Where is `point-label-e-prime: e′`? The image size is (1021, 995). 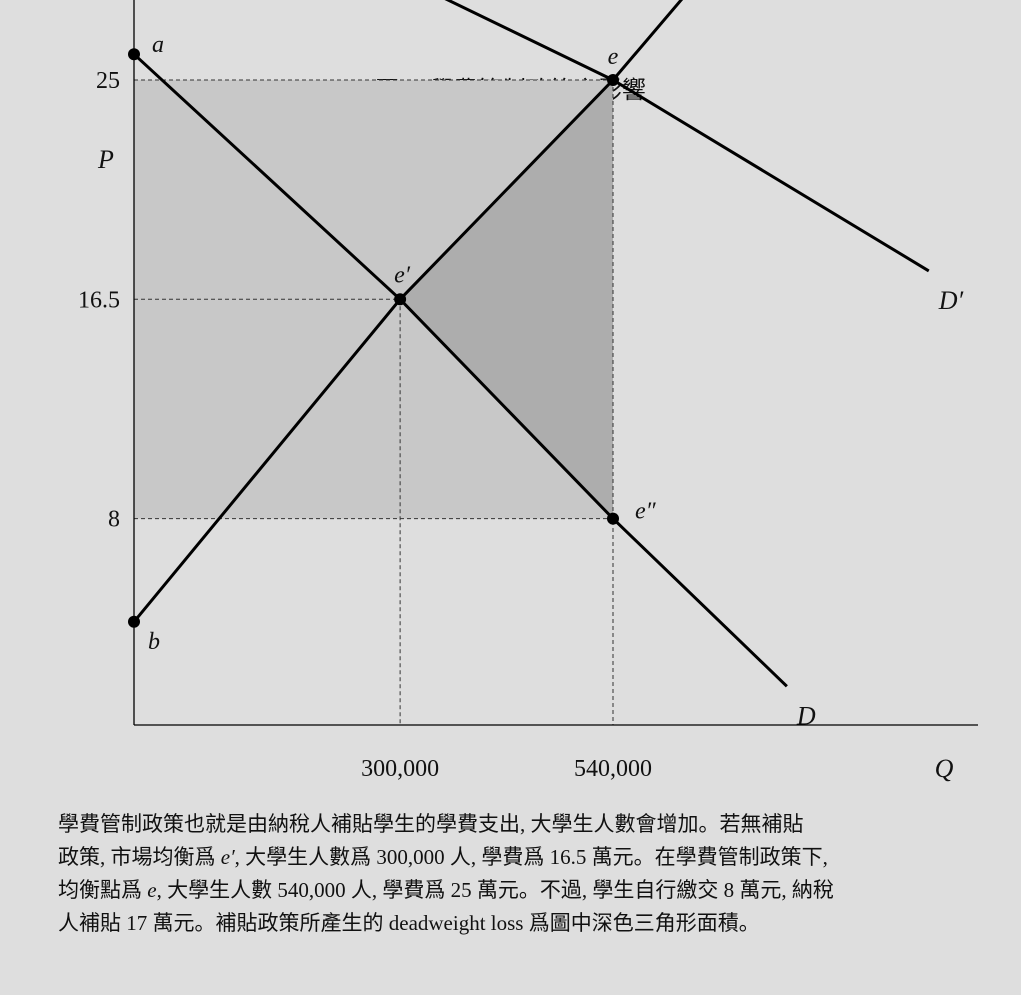 point-label-e-prime: e′ is located at coordinates (402, 275).